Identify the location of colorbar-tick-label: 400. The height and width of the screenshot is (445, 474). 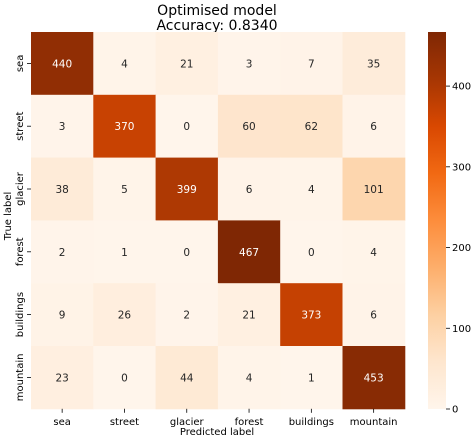
(461, 87).